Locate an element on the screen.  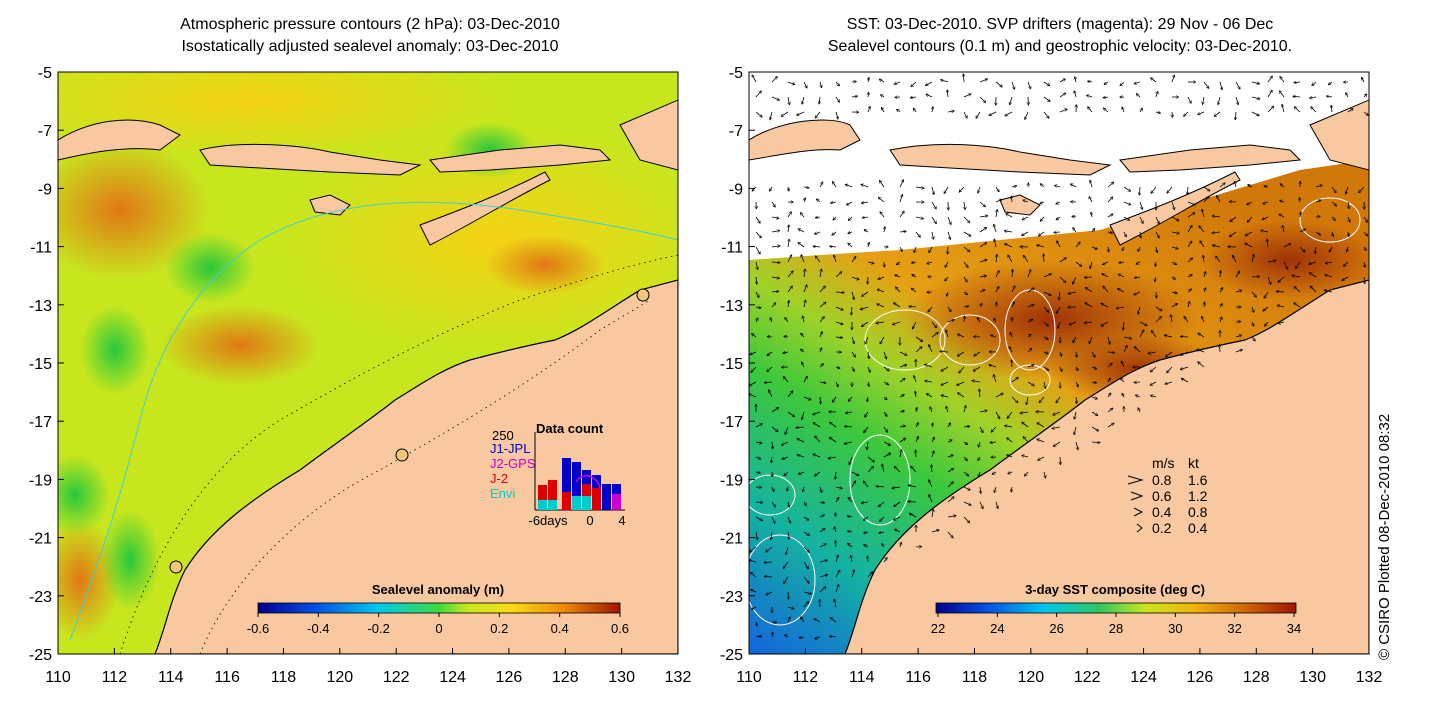
lat-tick-label: -11 is located at coordinates (732, 248).